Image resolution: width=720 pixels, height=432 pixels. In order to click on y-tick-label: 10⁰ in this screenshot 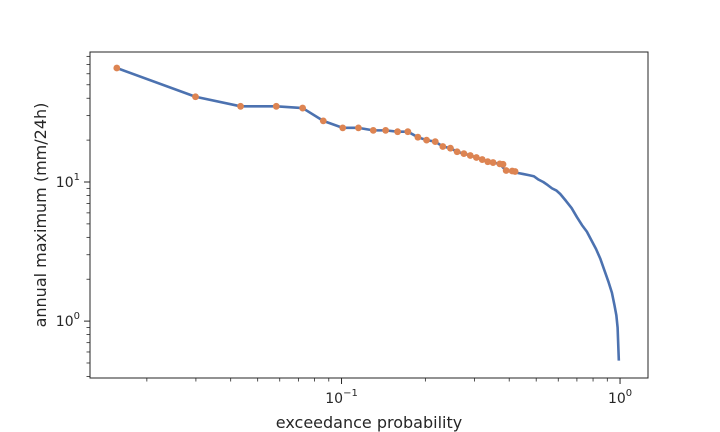, I will do `click(68, 320)`.